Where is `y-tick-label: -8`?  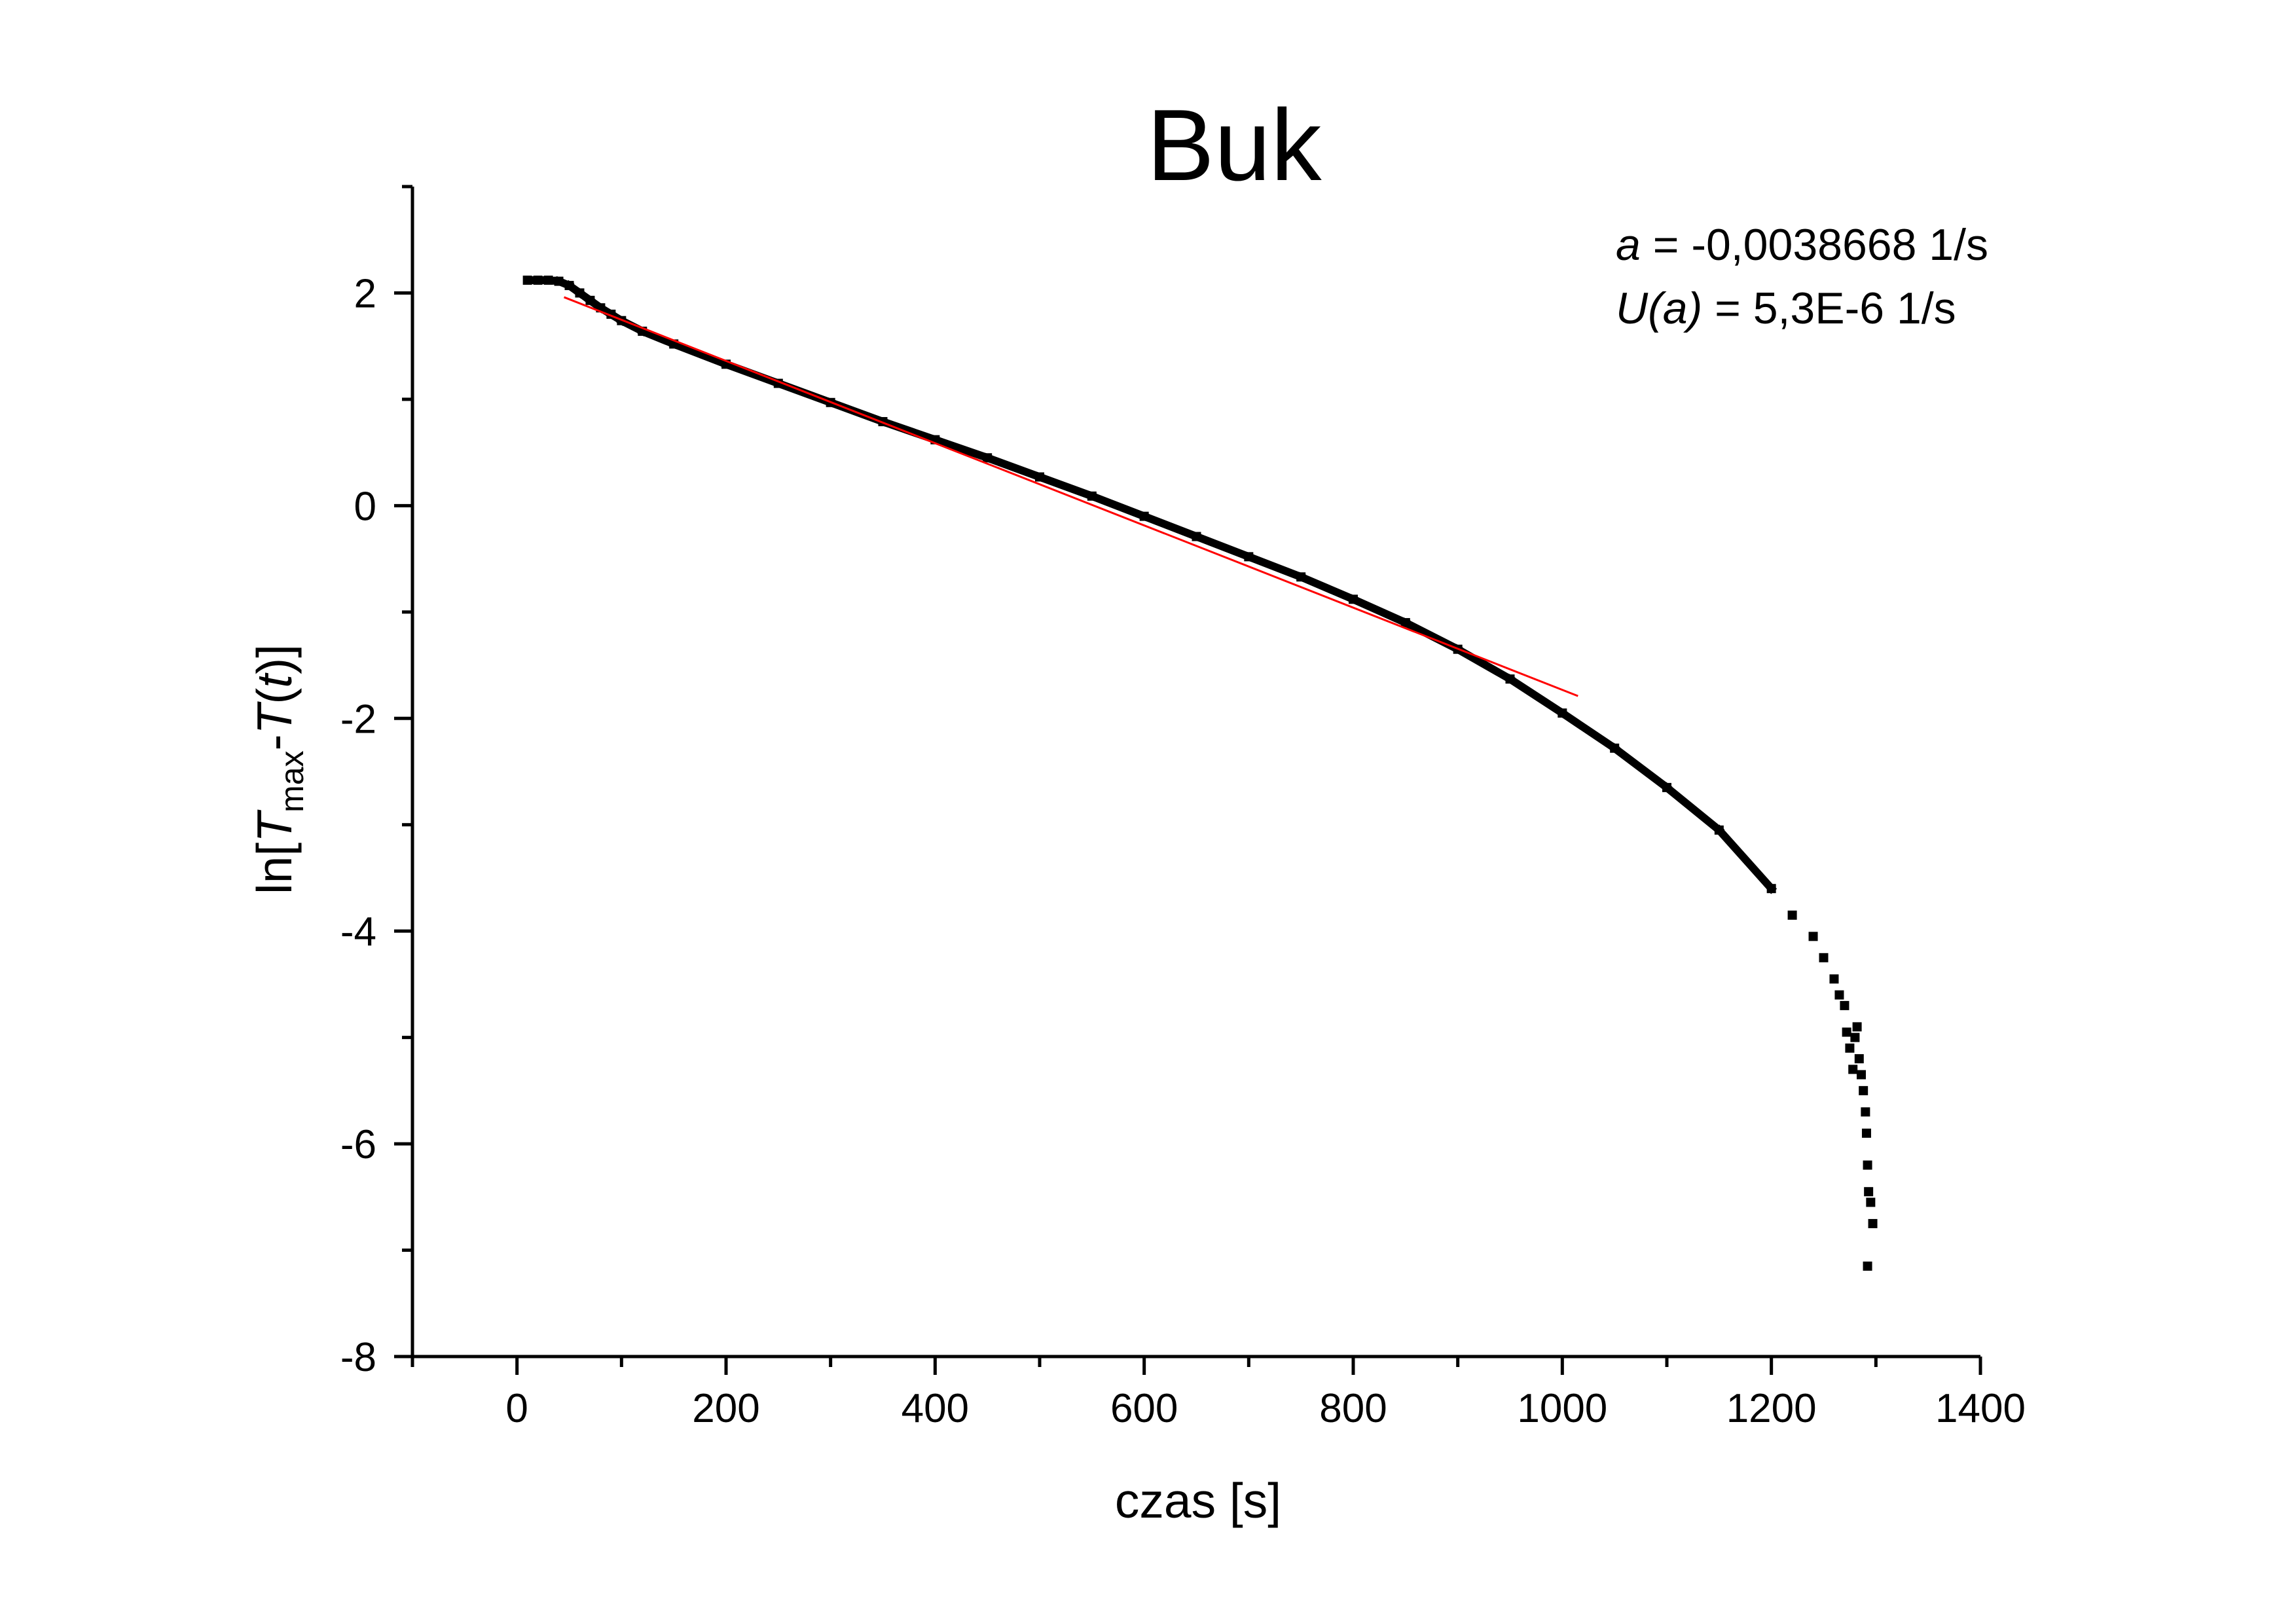
y-tick-label: -8 is located at coordinates (358, 1357).